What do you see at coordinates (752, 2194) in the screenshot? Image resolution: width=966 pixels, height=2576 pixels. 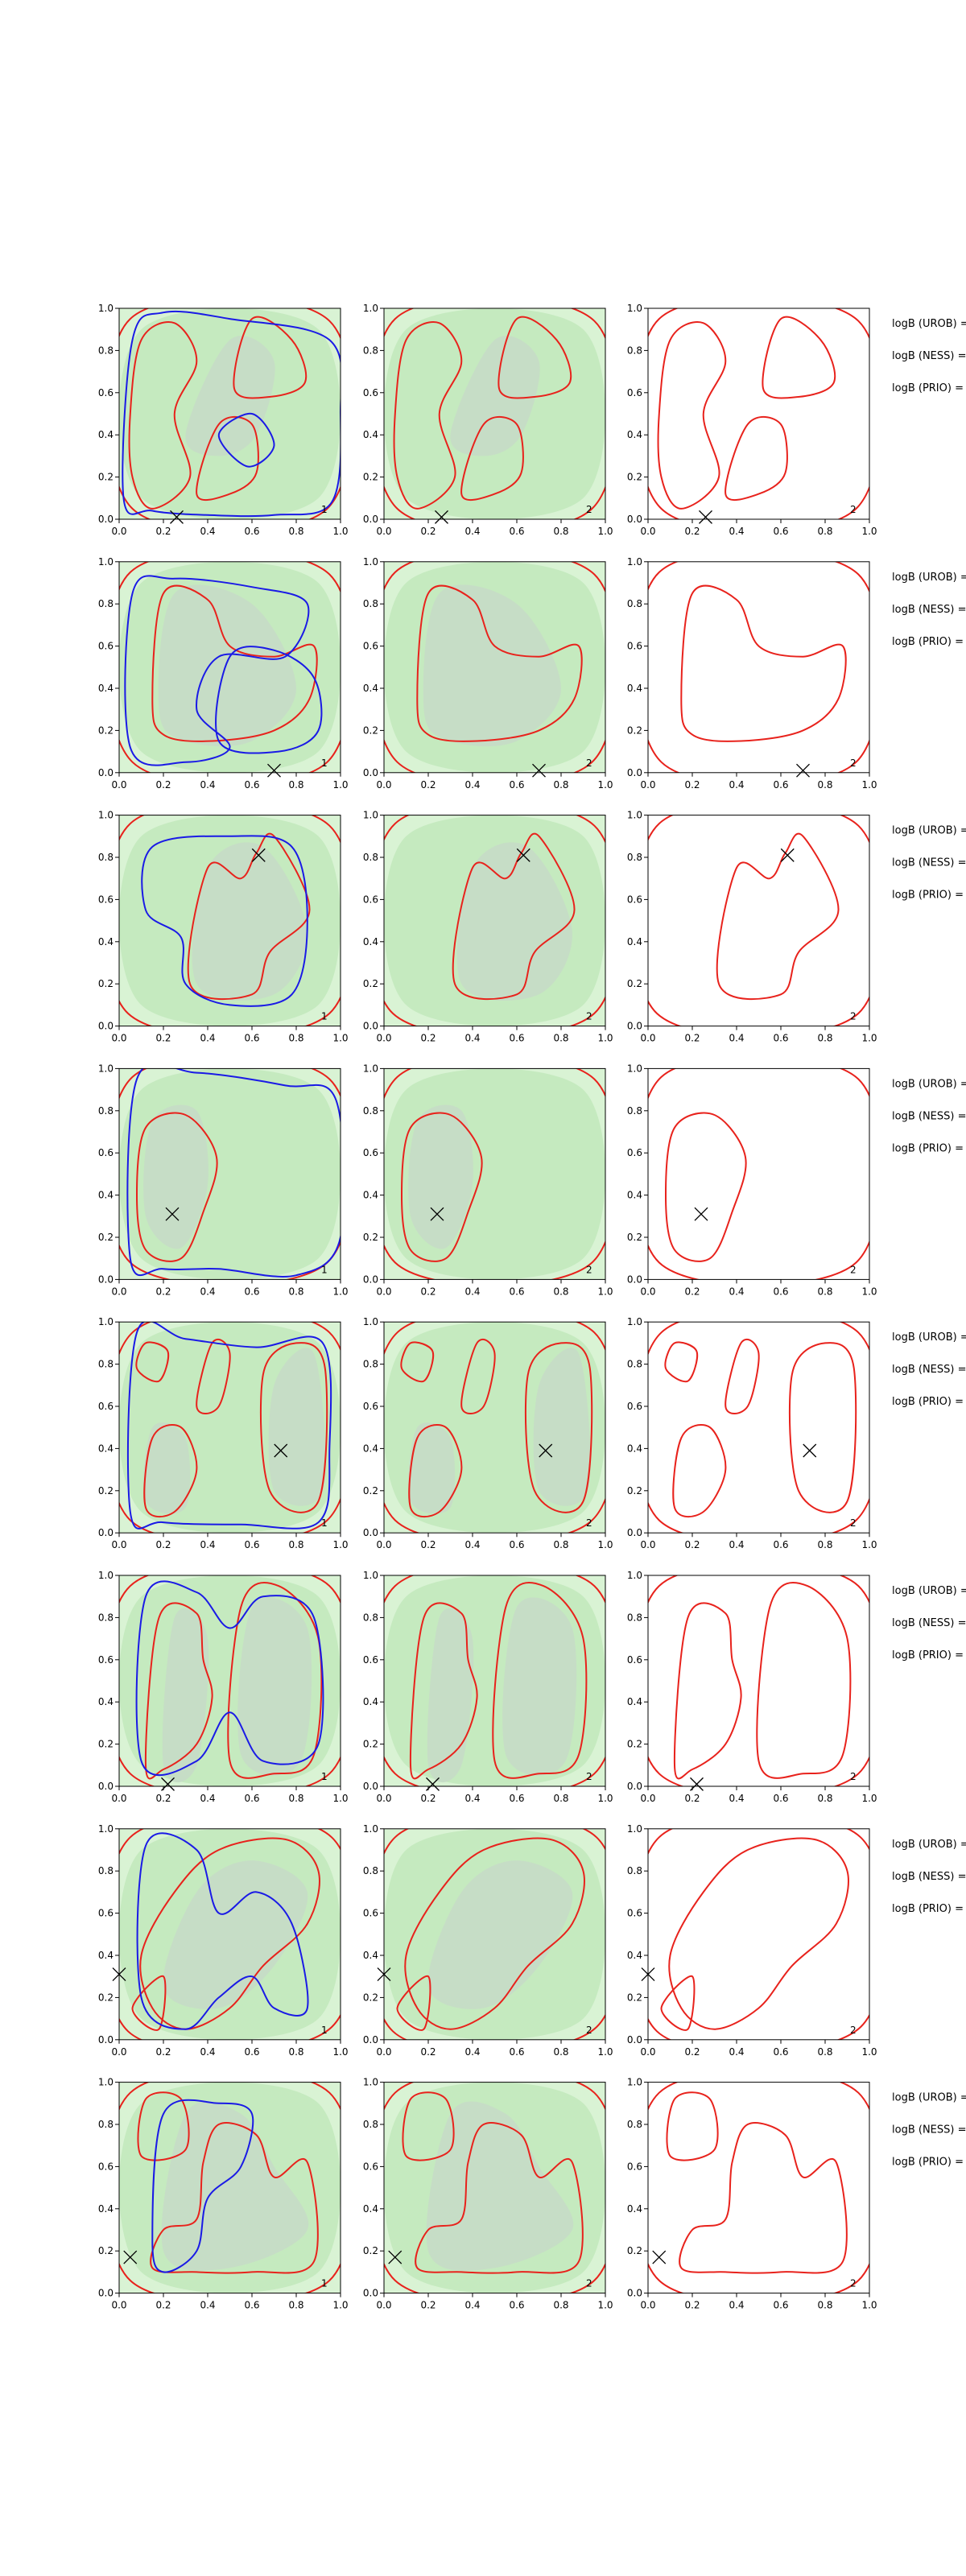 I see `panel-r8-c3: 2 0.0 0.2 0.4 0.6 0.8 1.0 0.0 0.2 0.4 0.6 0.8 1.0` at bounding box center [752, 2194].